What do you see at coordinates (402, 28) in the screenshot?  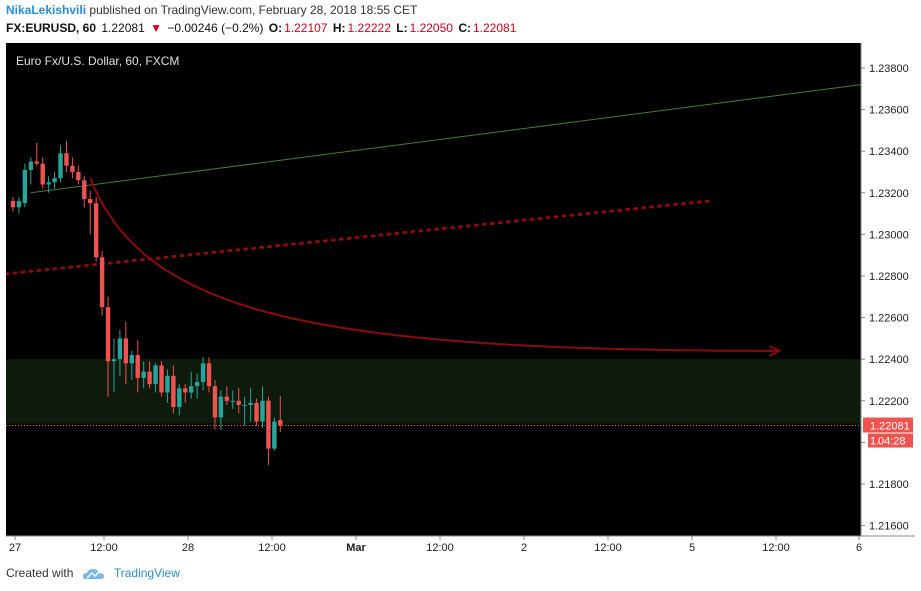 I see `low-label: L:` at bounding box center [402, 28].